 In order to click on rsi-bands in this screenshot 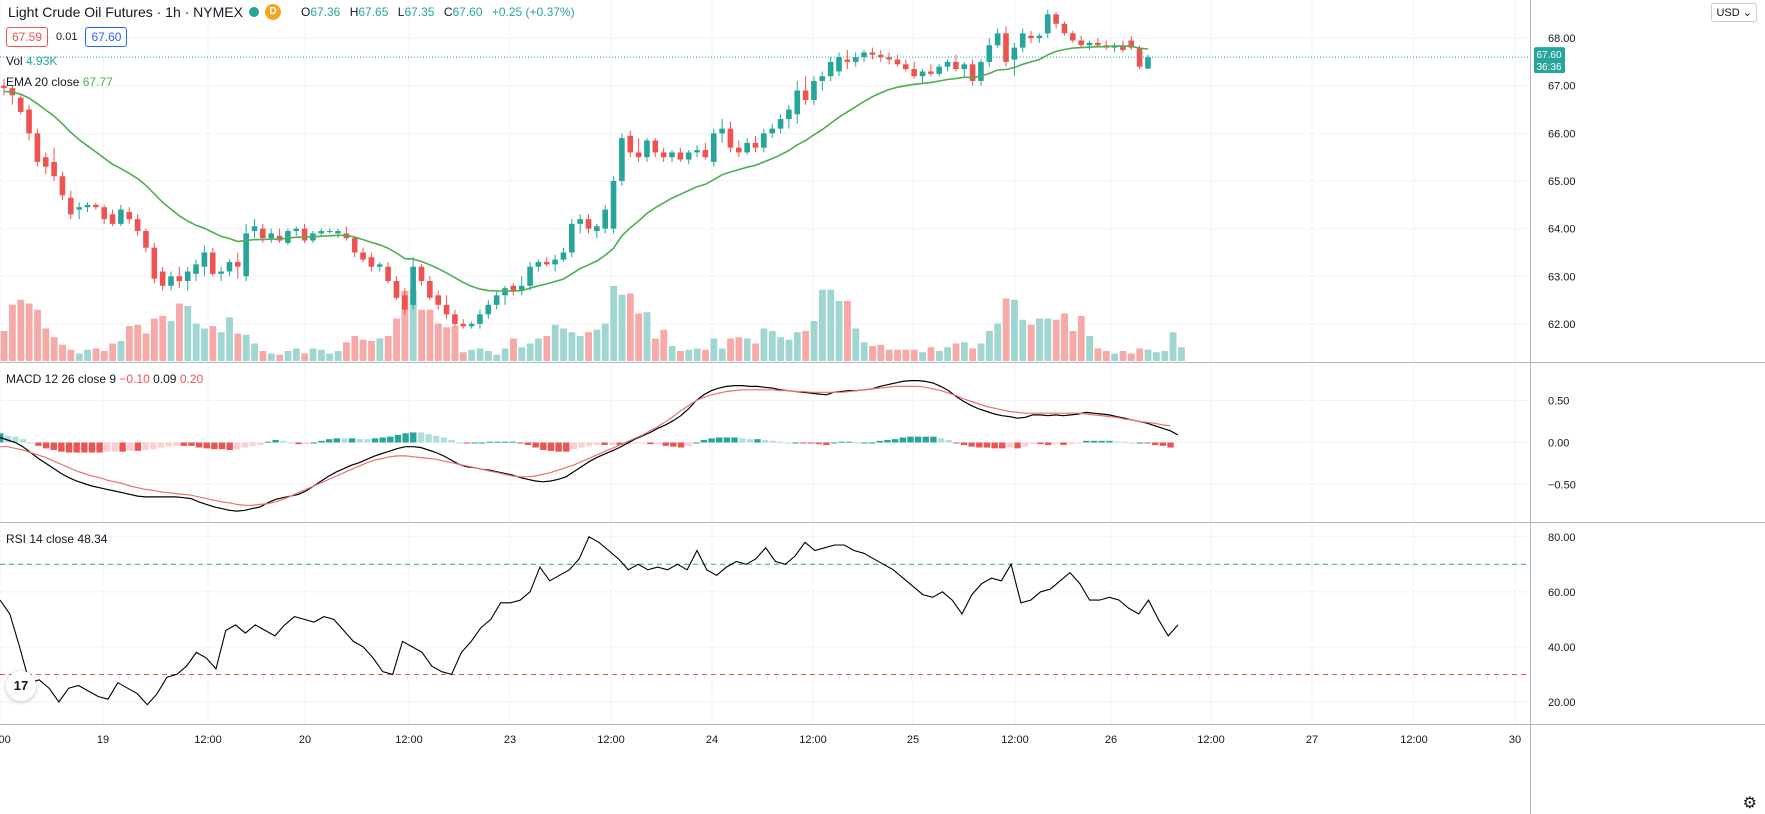, I will do `click(765, 619)`.